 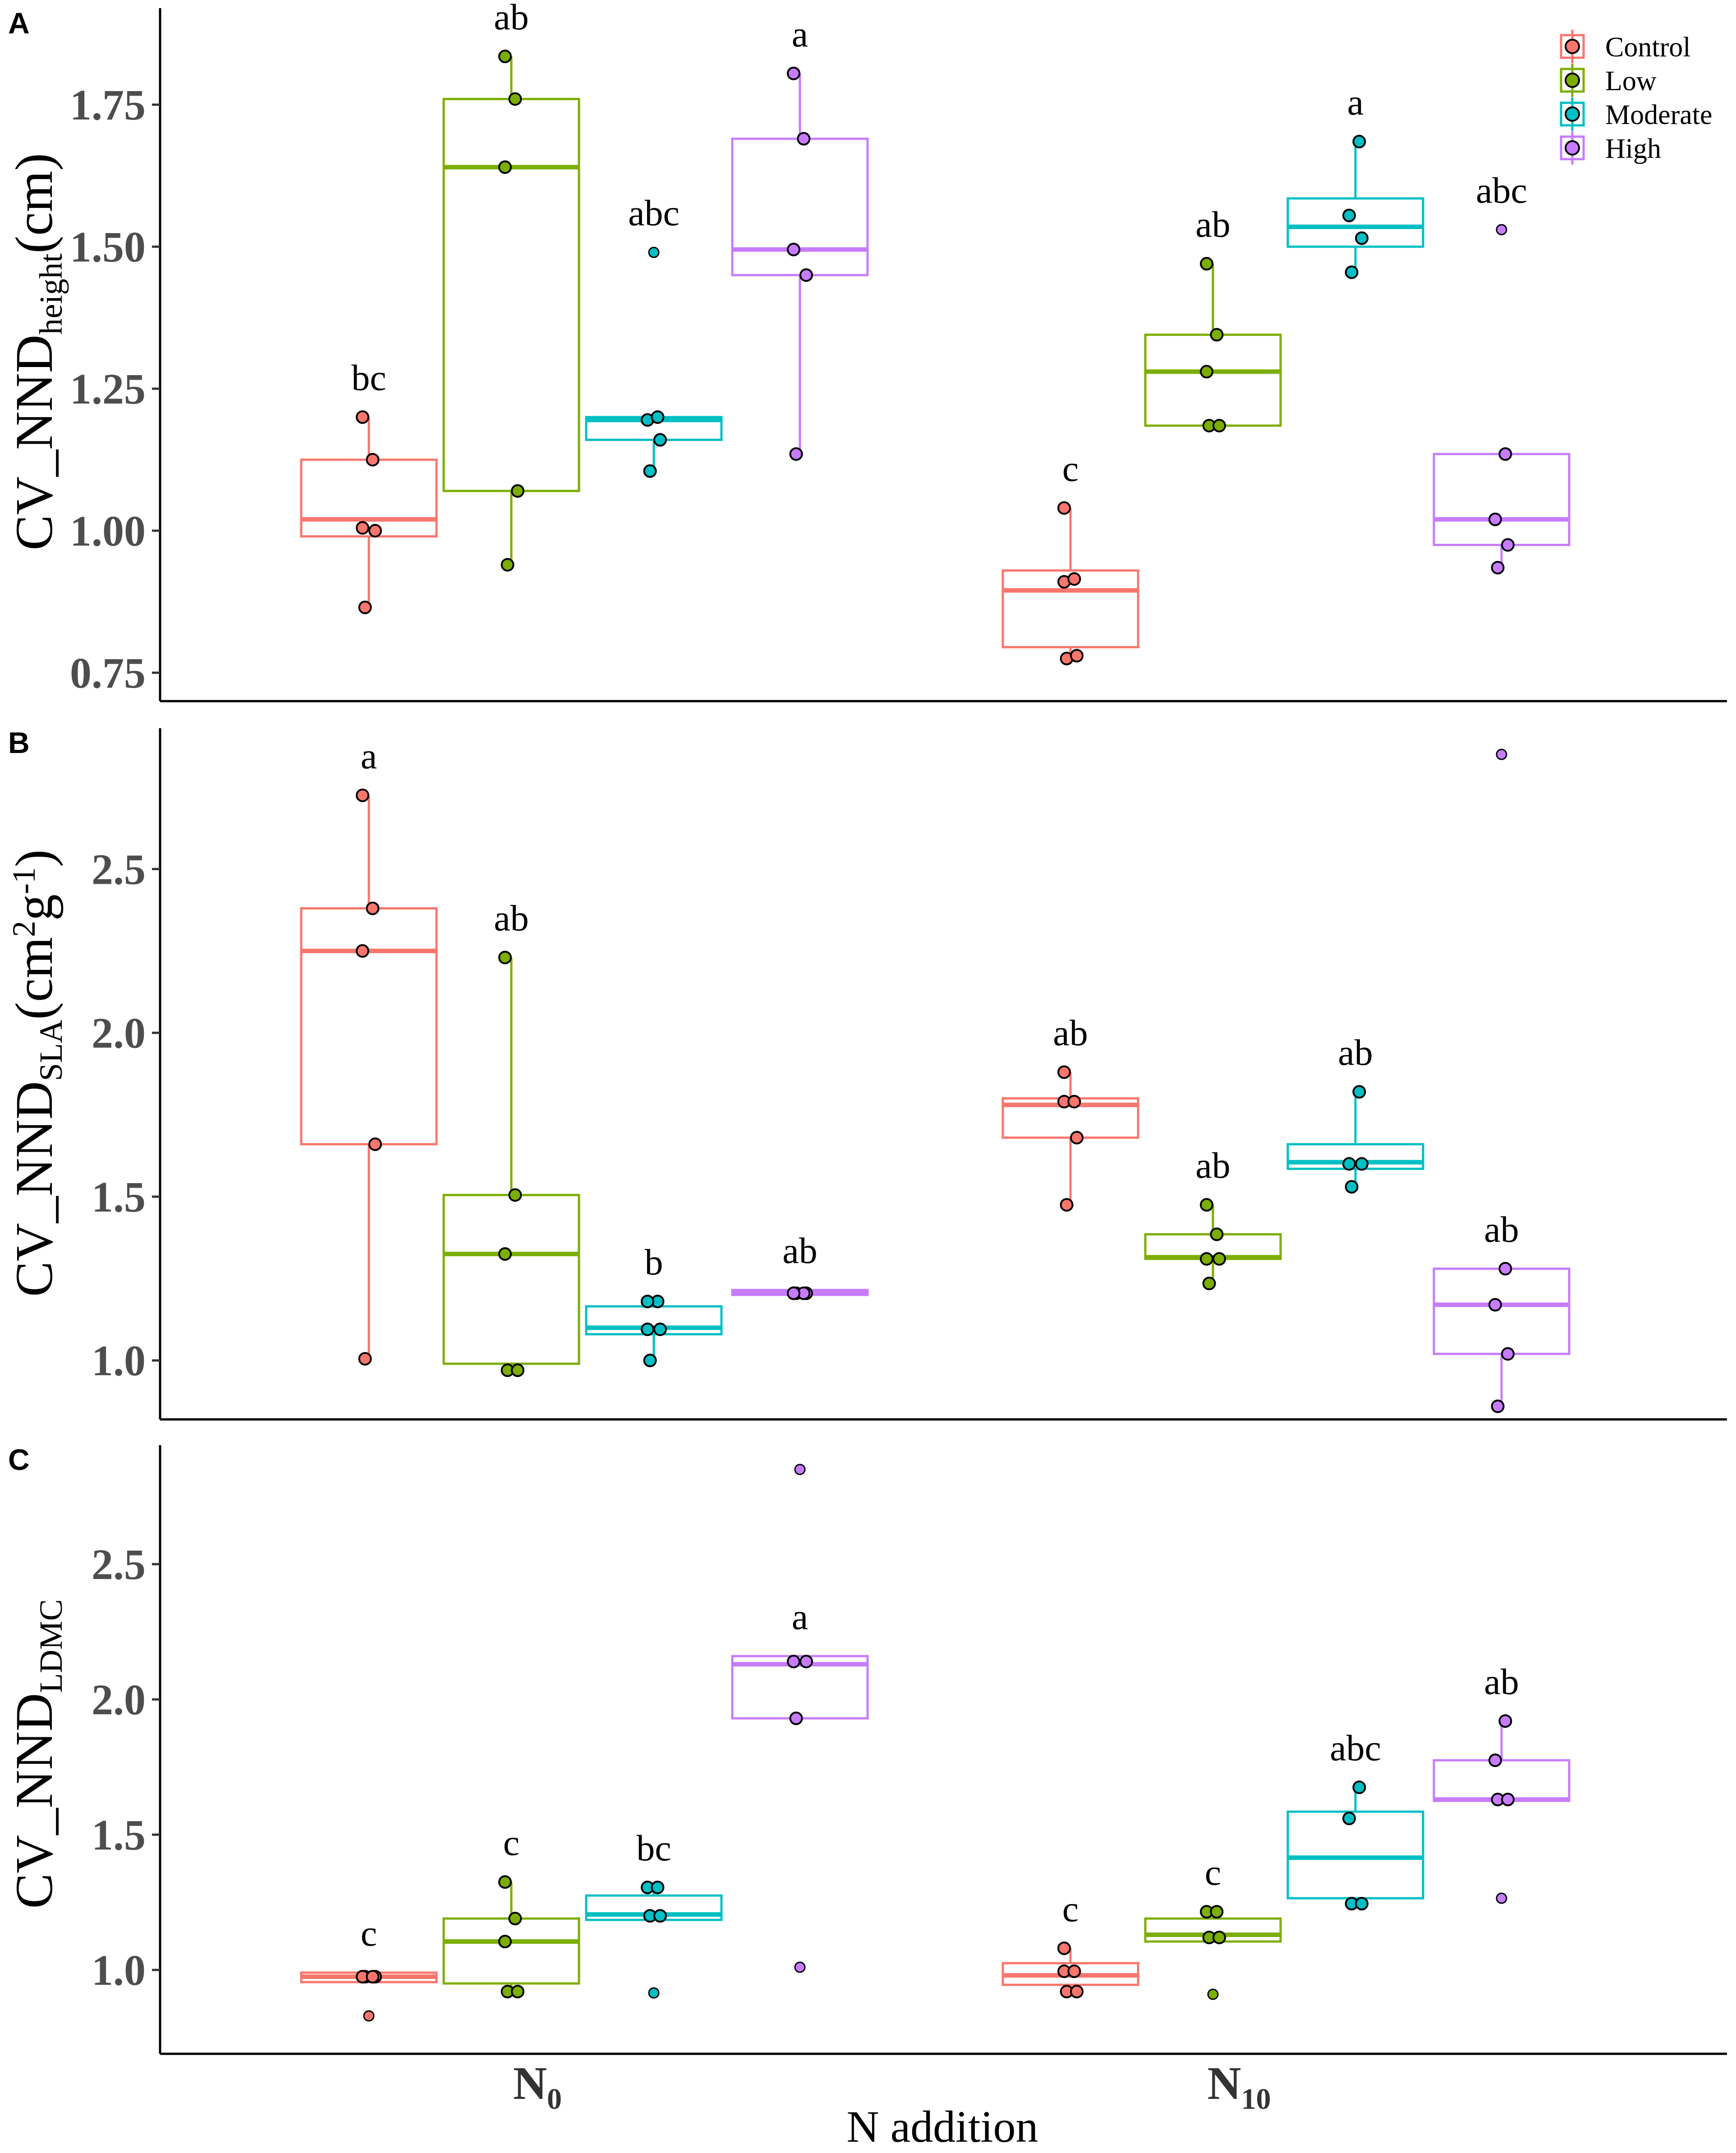 I want to click on y-tick-label-b: 1.5, so click(x=119, y=1197).